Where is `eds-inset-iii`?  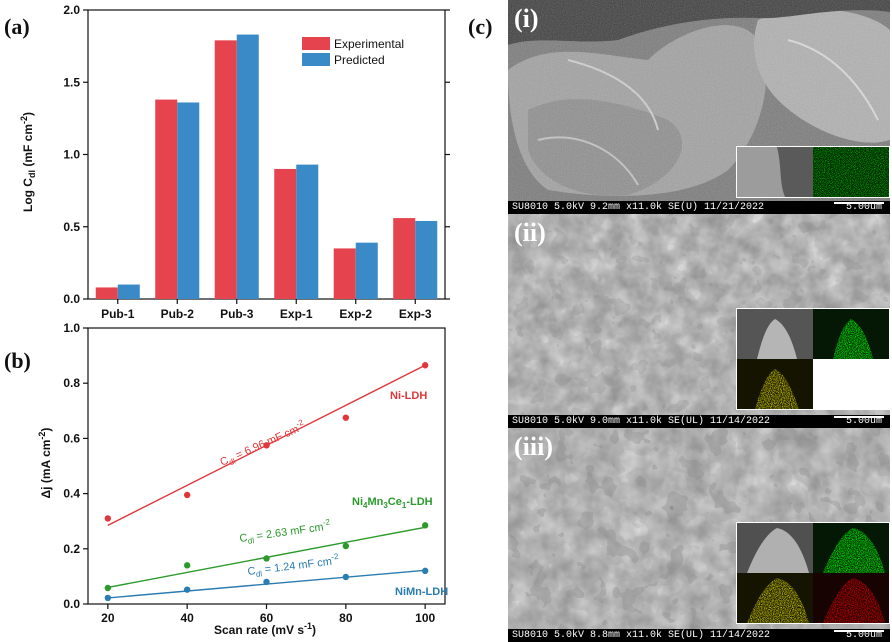
eds-inset-iii is located at coordinates (813, 573).